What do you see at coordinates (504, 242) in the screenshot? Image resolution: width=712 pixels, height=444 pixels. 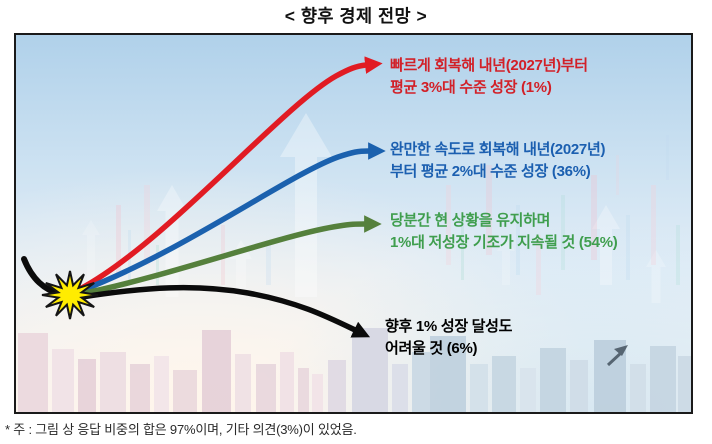 I see `label-line2: 1%대 저성장 기조가 지속될 것 (54%)` at bounding box center [504, 242].